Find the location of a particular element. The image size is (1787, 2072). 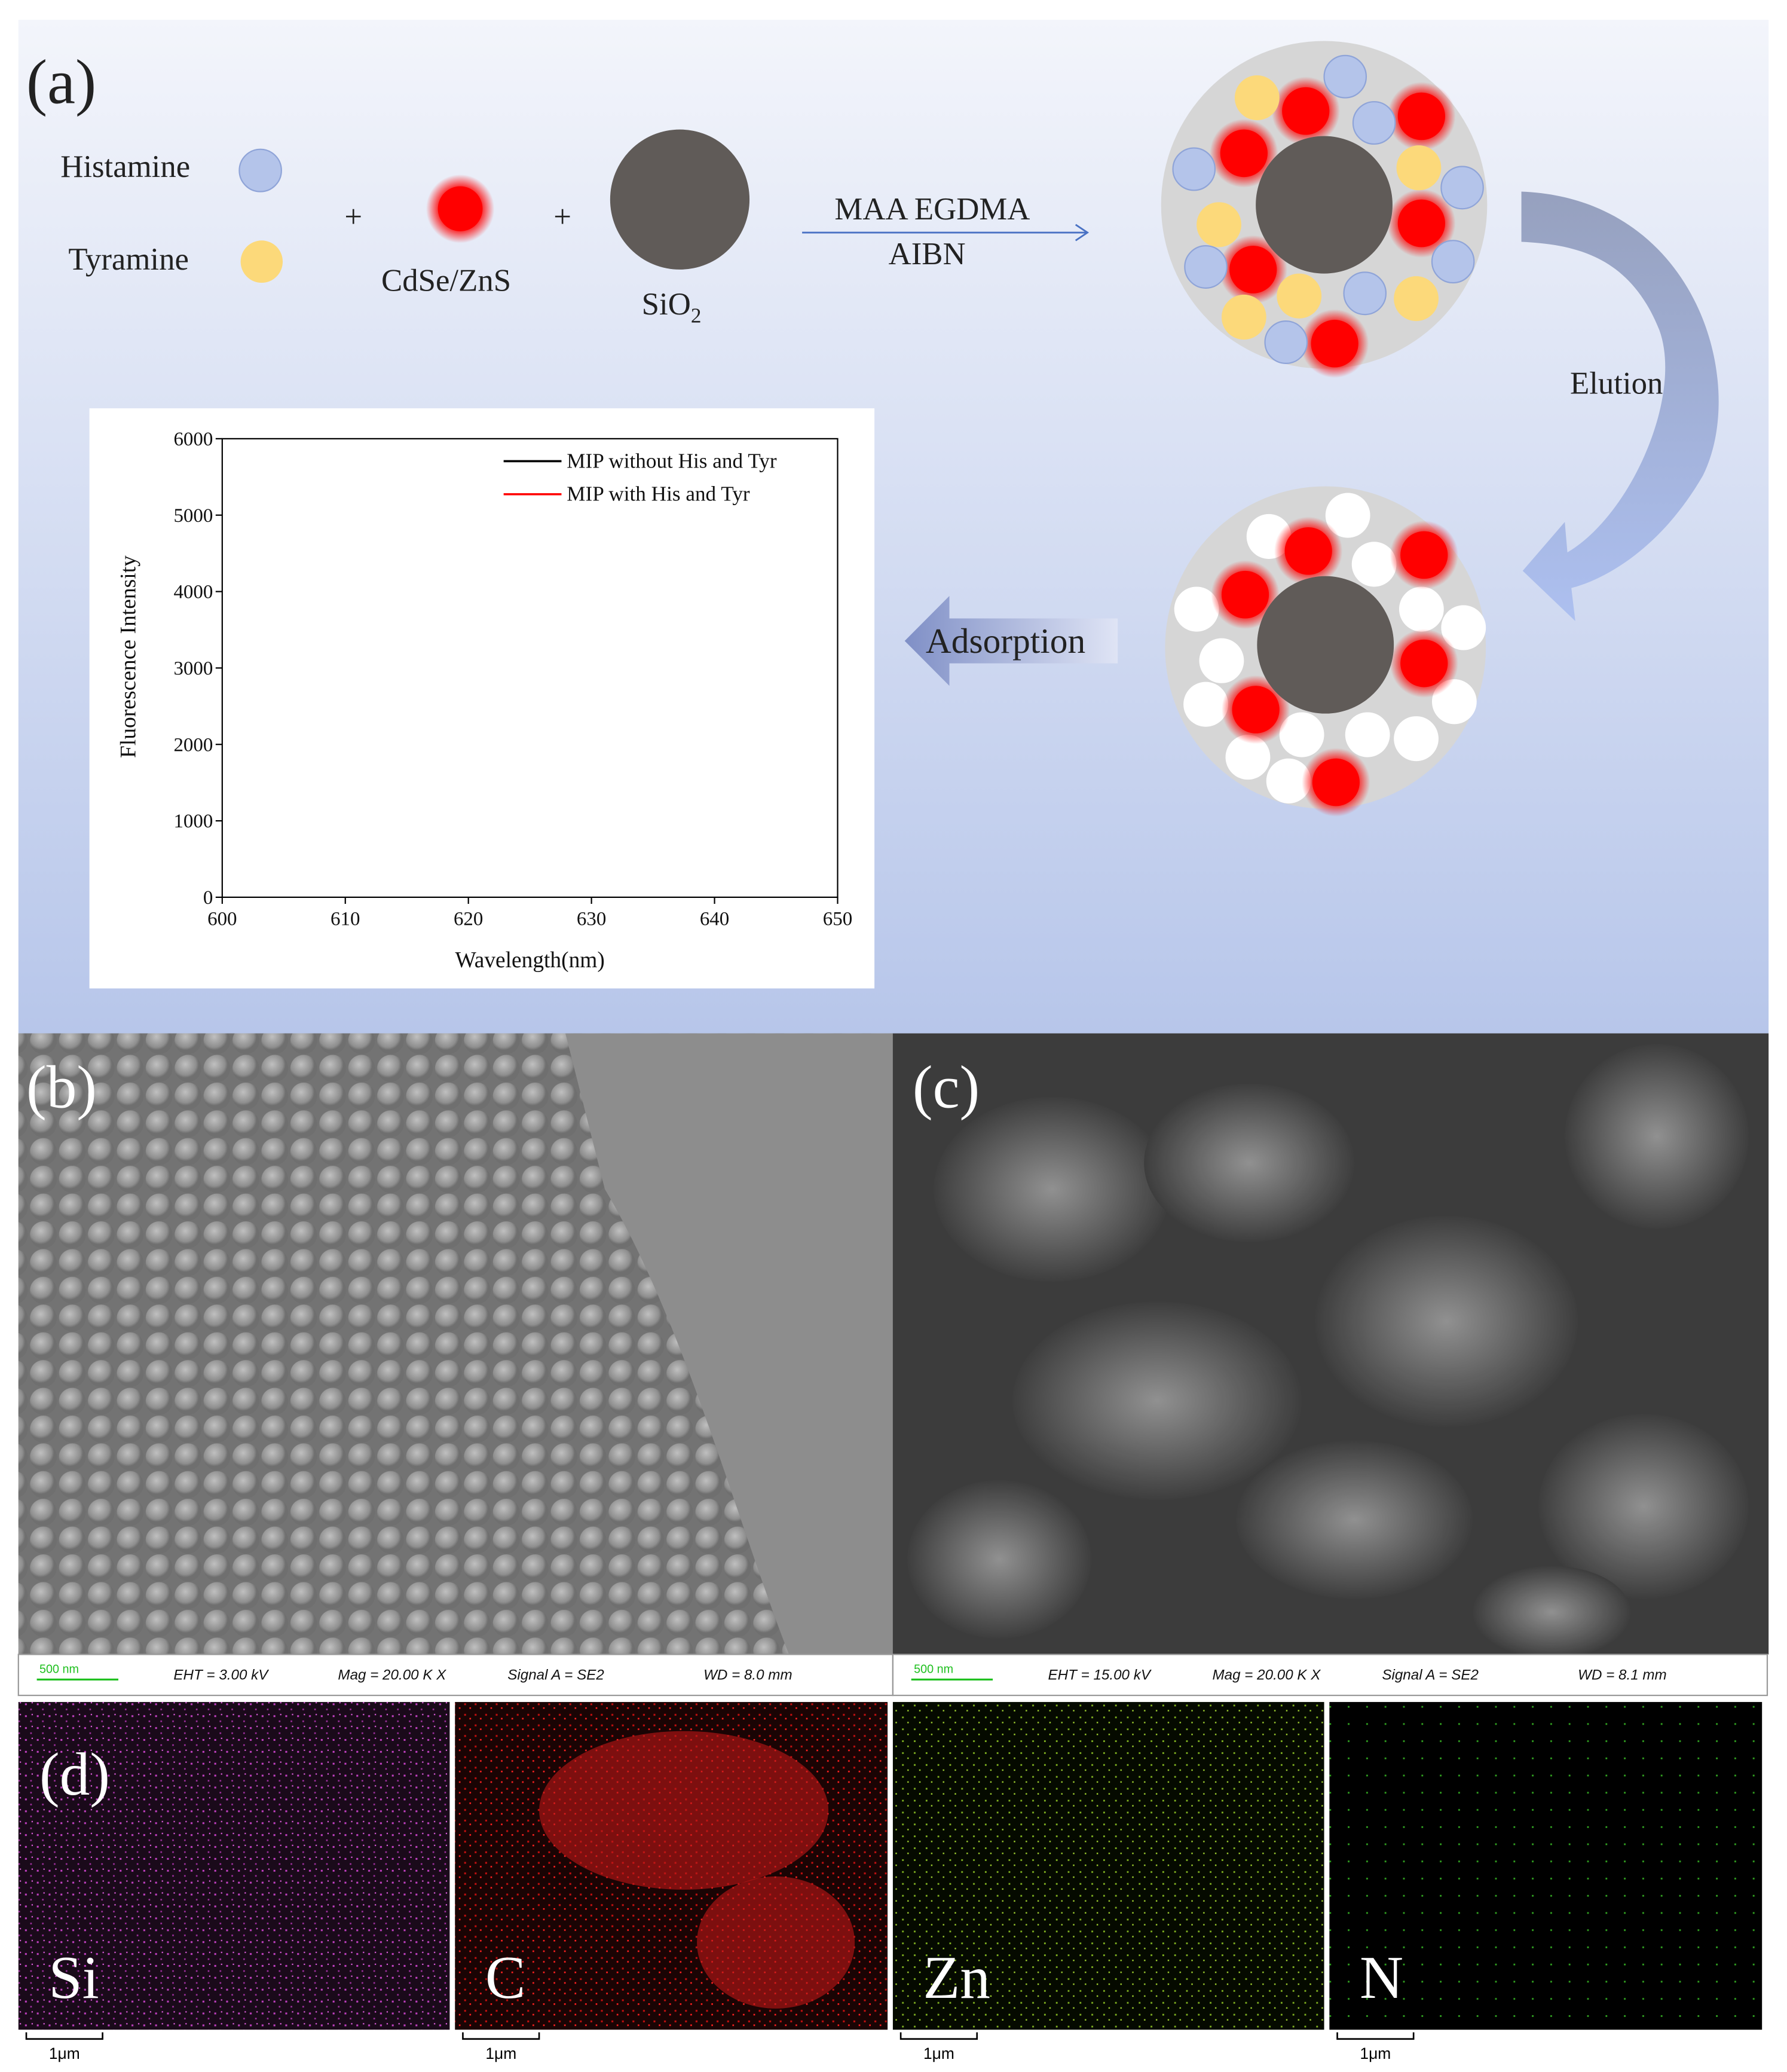

wd: WD = 8.0 mm is located at coordinates (747, 1675).